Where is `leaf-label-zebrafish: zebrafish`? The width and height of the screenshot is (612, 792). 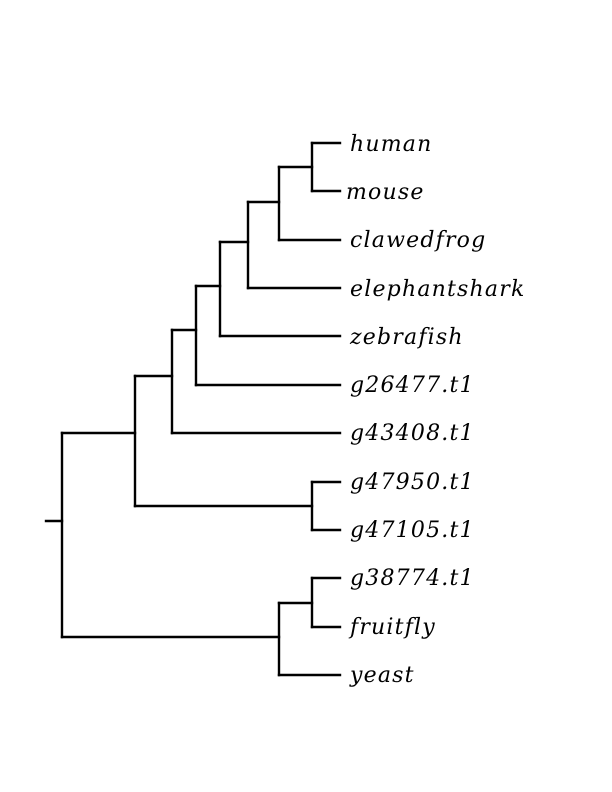
leaf-label-zebrafish: zebrafish is located at coordinates (406, 337).